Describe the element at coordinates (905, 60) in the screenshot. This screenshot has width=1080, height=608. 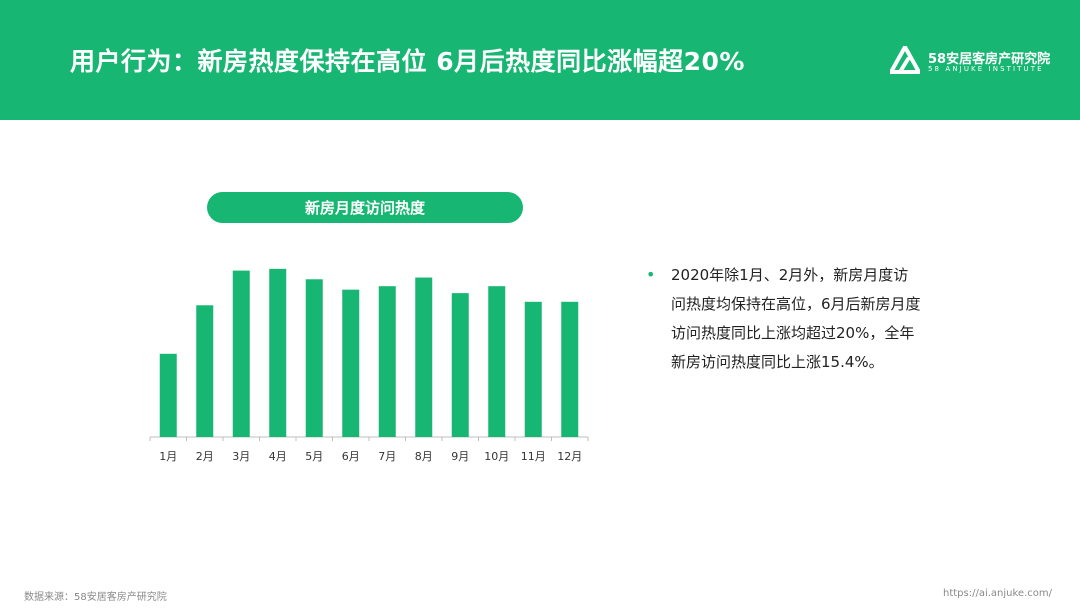
I see `anjuke-logo-icon` at that location.